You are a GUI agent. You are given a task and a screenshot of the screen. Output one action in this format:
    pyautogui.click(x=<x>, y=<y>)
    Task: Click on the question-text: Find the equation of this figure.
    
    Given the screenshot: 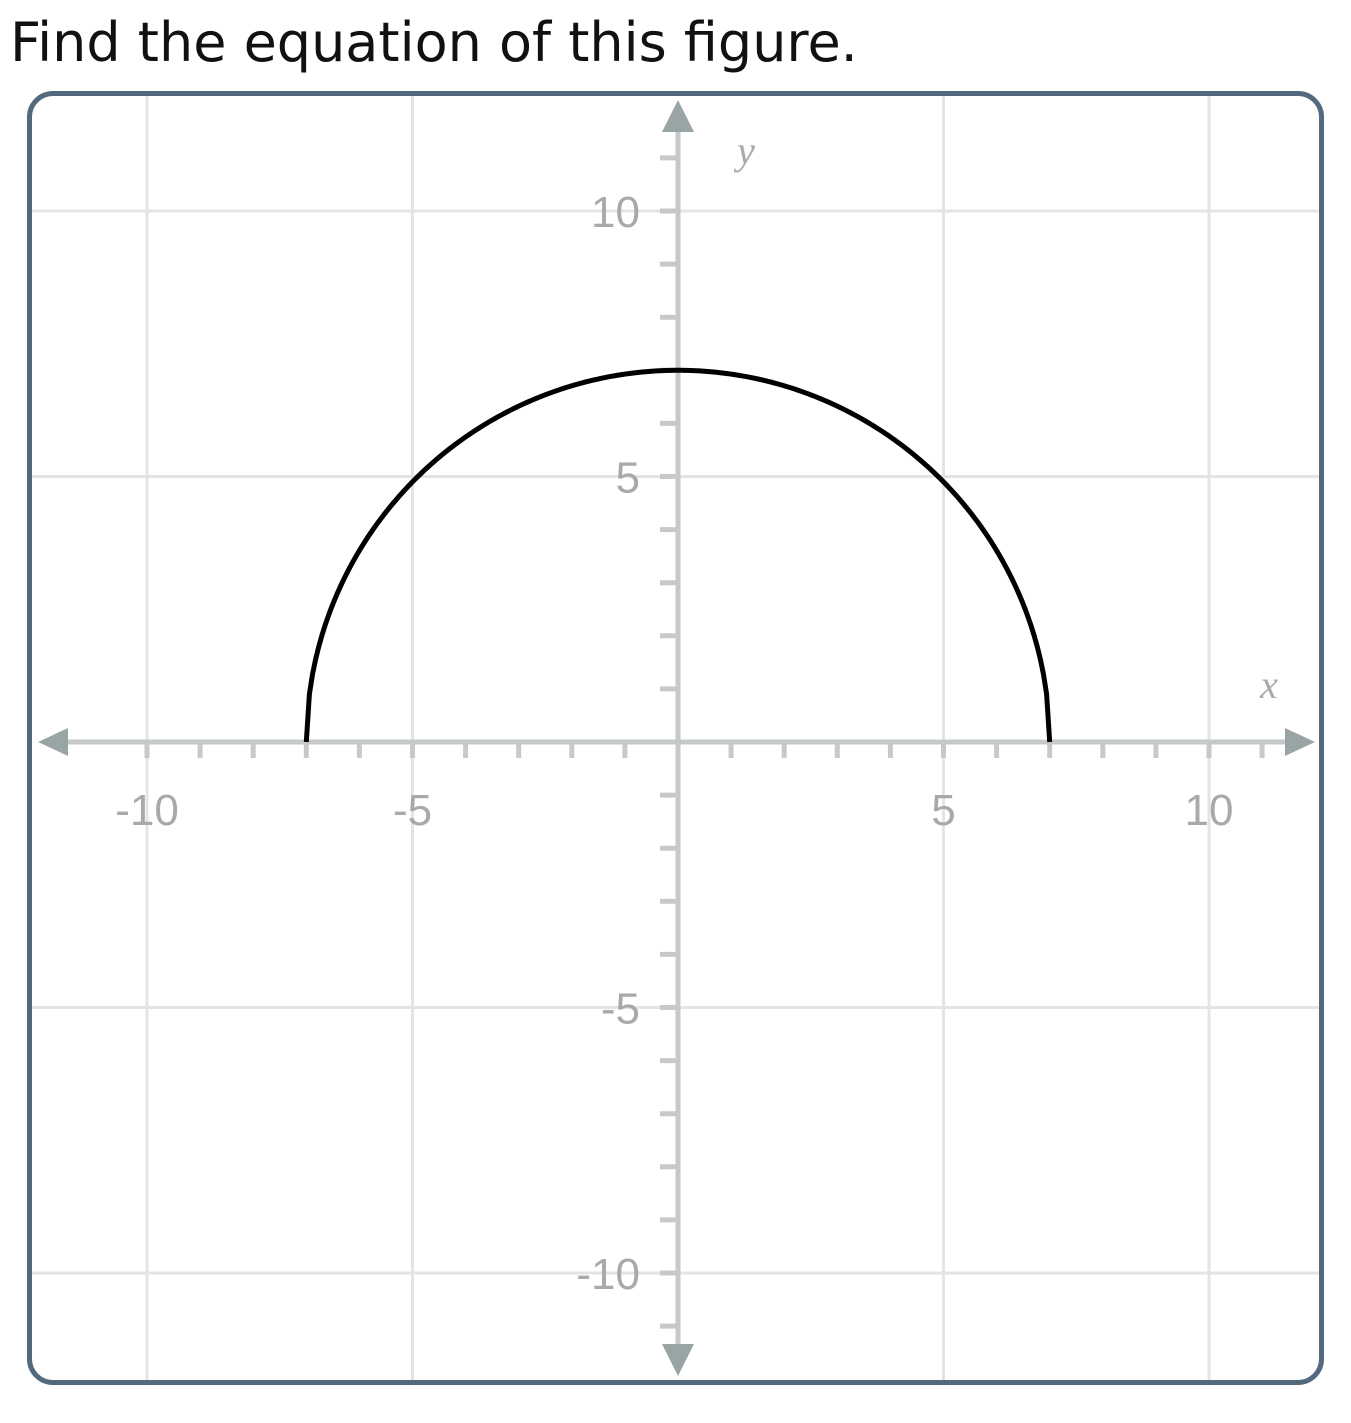 What is the action you would take?
    pyautogui.click(x=434, y=42)
    